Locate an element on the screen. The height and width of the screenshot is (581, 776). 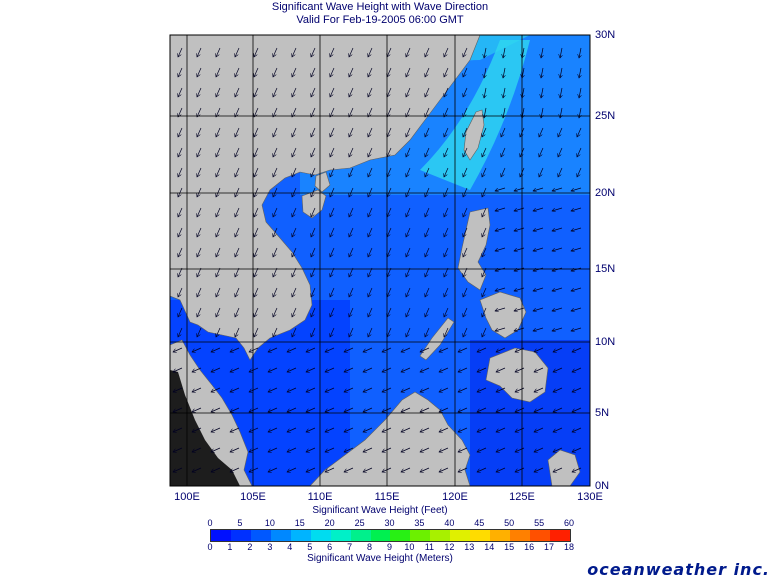
meter-tick: 8 is located at coordinates (370, 547).